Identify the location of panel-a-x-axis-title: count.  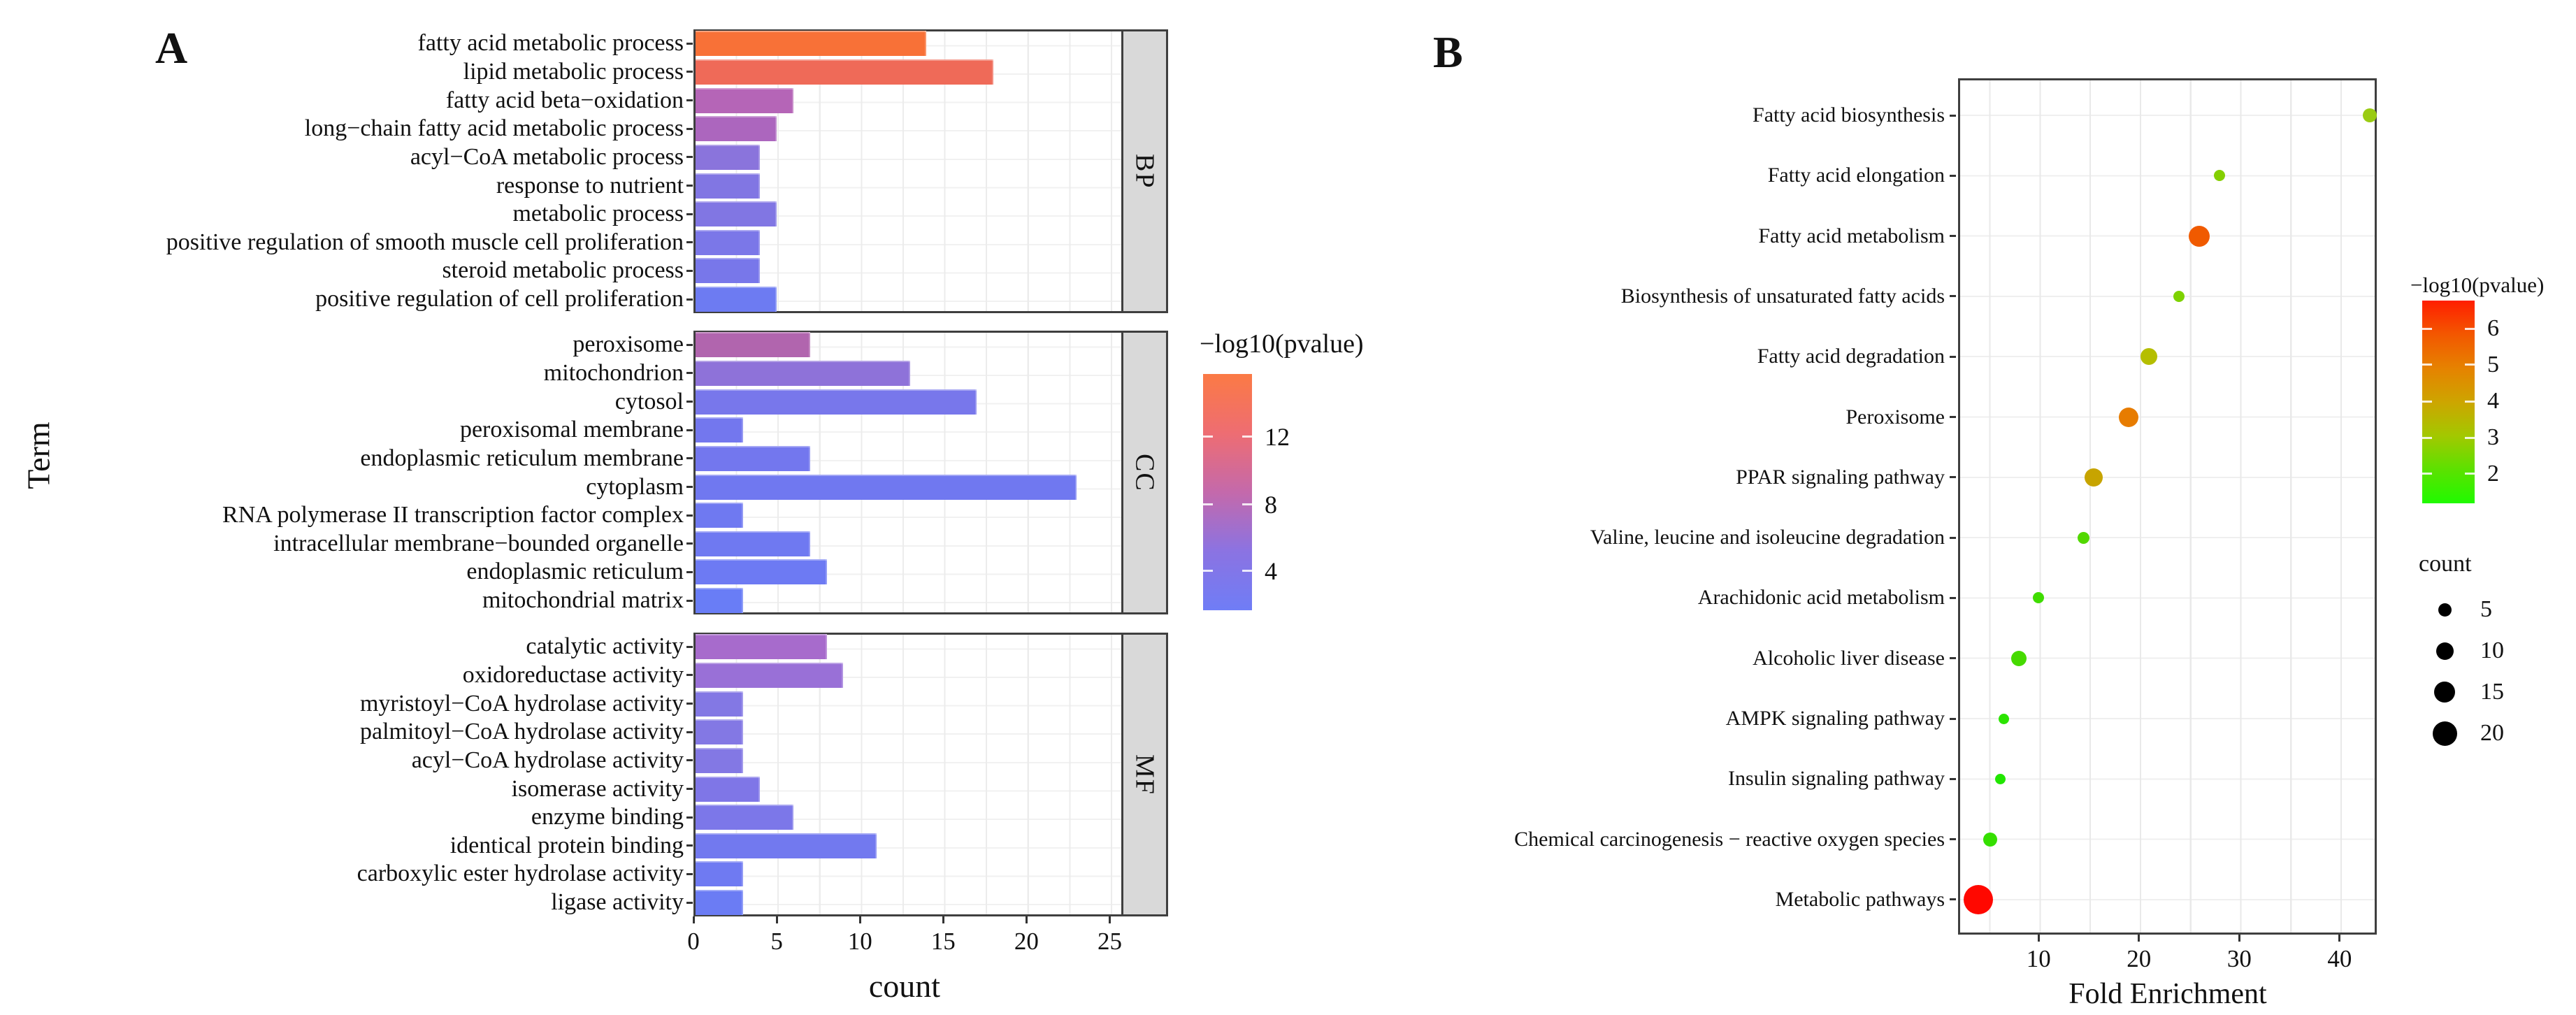
(904, 986).